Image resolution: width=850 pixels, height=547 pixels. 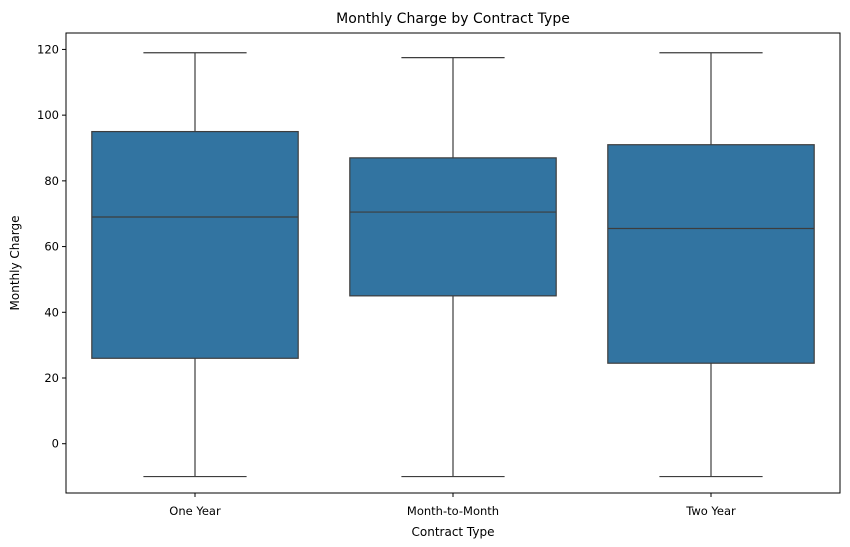 I want to click on x-axis: One Year Month-to-Month Two Year, so click(x=452, y=505).